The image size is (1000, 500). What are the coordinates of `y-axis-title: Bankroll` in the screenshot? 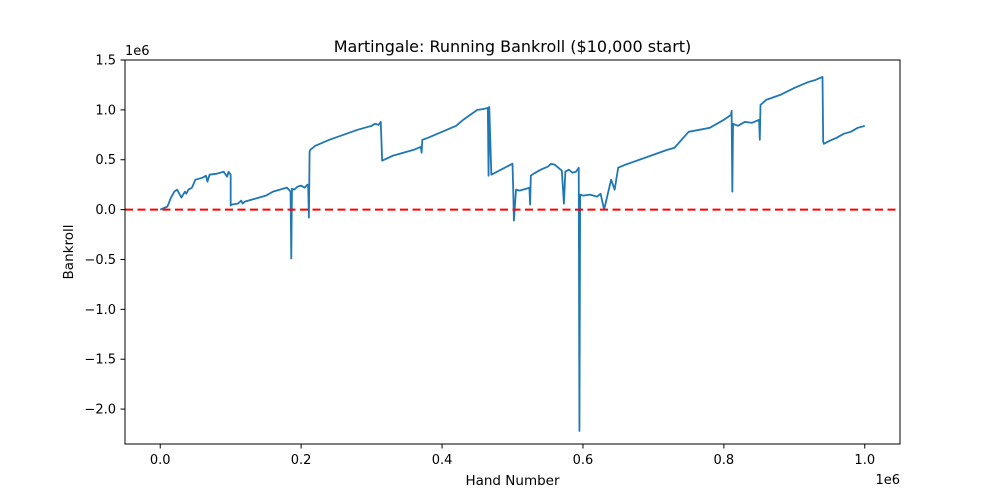 It's located at (69, 252).